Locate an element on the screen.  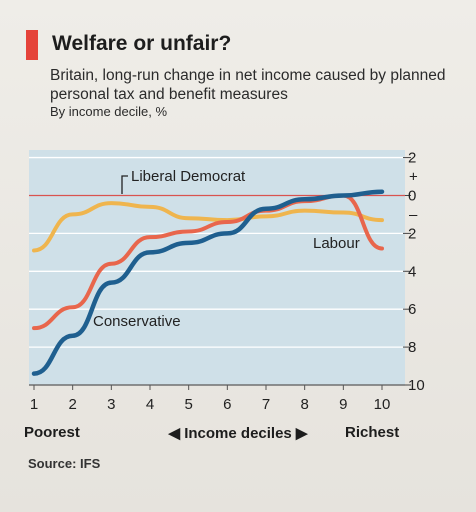
chart-title: Welfare or unfair? is located at coordinates (142, 43).